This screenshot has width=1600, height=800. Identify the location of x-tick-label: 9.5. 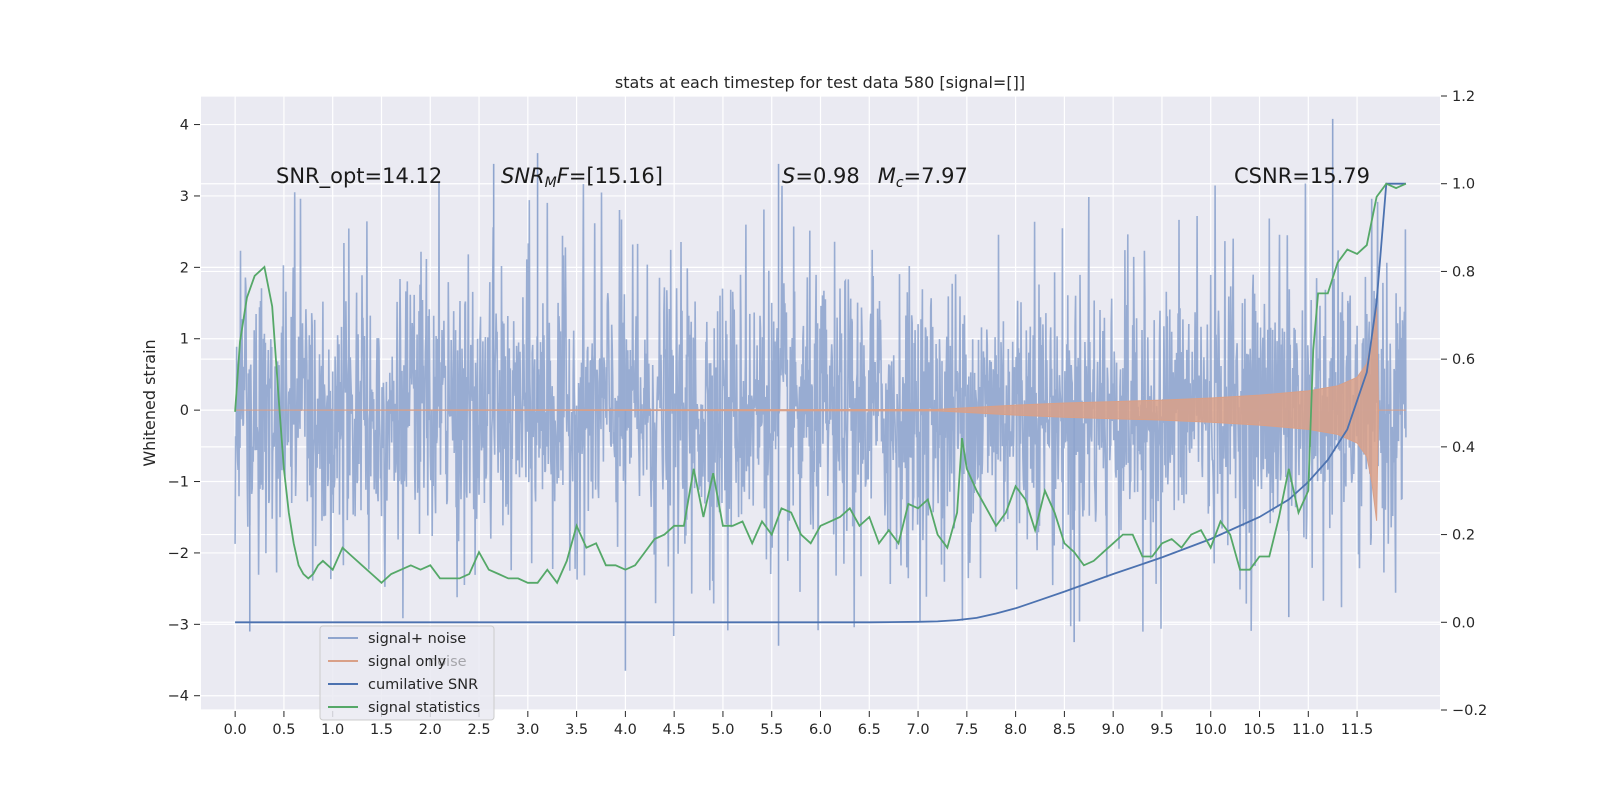
(1161, 730).